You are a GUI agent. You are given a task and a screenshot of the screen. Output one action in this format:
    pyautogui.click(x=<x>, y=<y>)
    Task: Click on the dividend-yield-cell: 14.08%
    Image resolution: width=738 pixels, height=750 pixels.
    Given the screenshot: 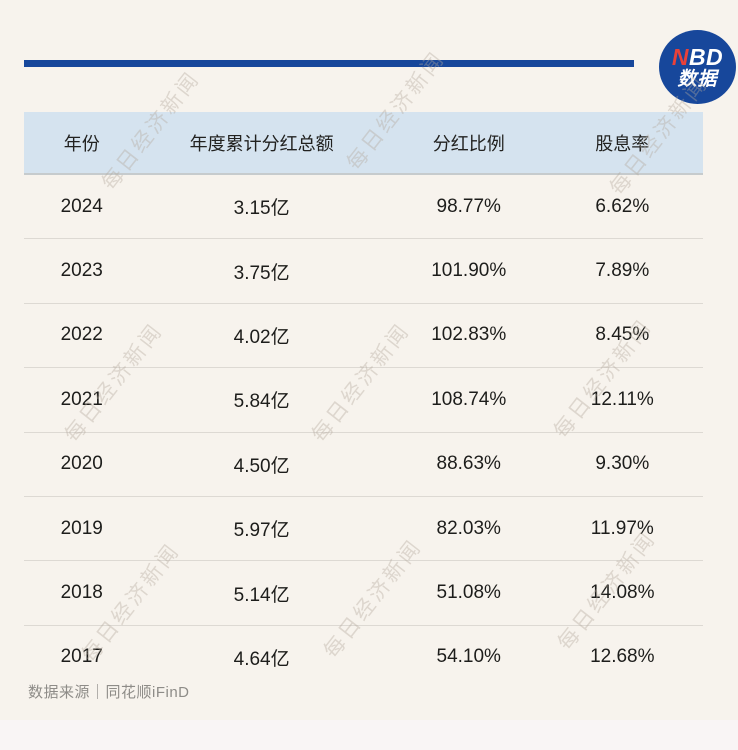 What is the action you would take?
    pyautogui.click(x=622, y=593)
    